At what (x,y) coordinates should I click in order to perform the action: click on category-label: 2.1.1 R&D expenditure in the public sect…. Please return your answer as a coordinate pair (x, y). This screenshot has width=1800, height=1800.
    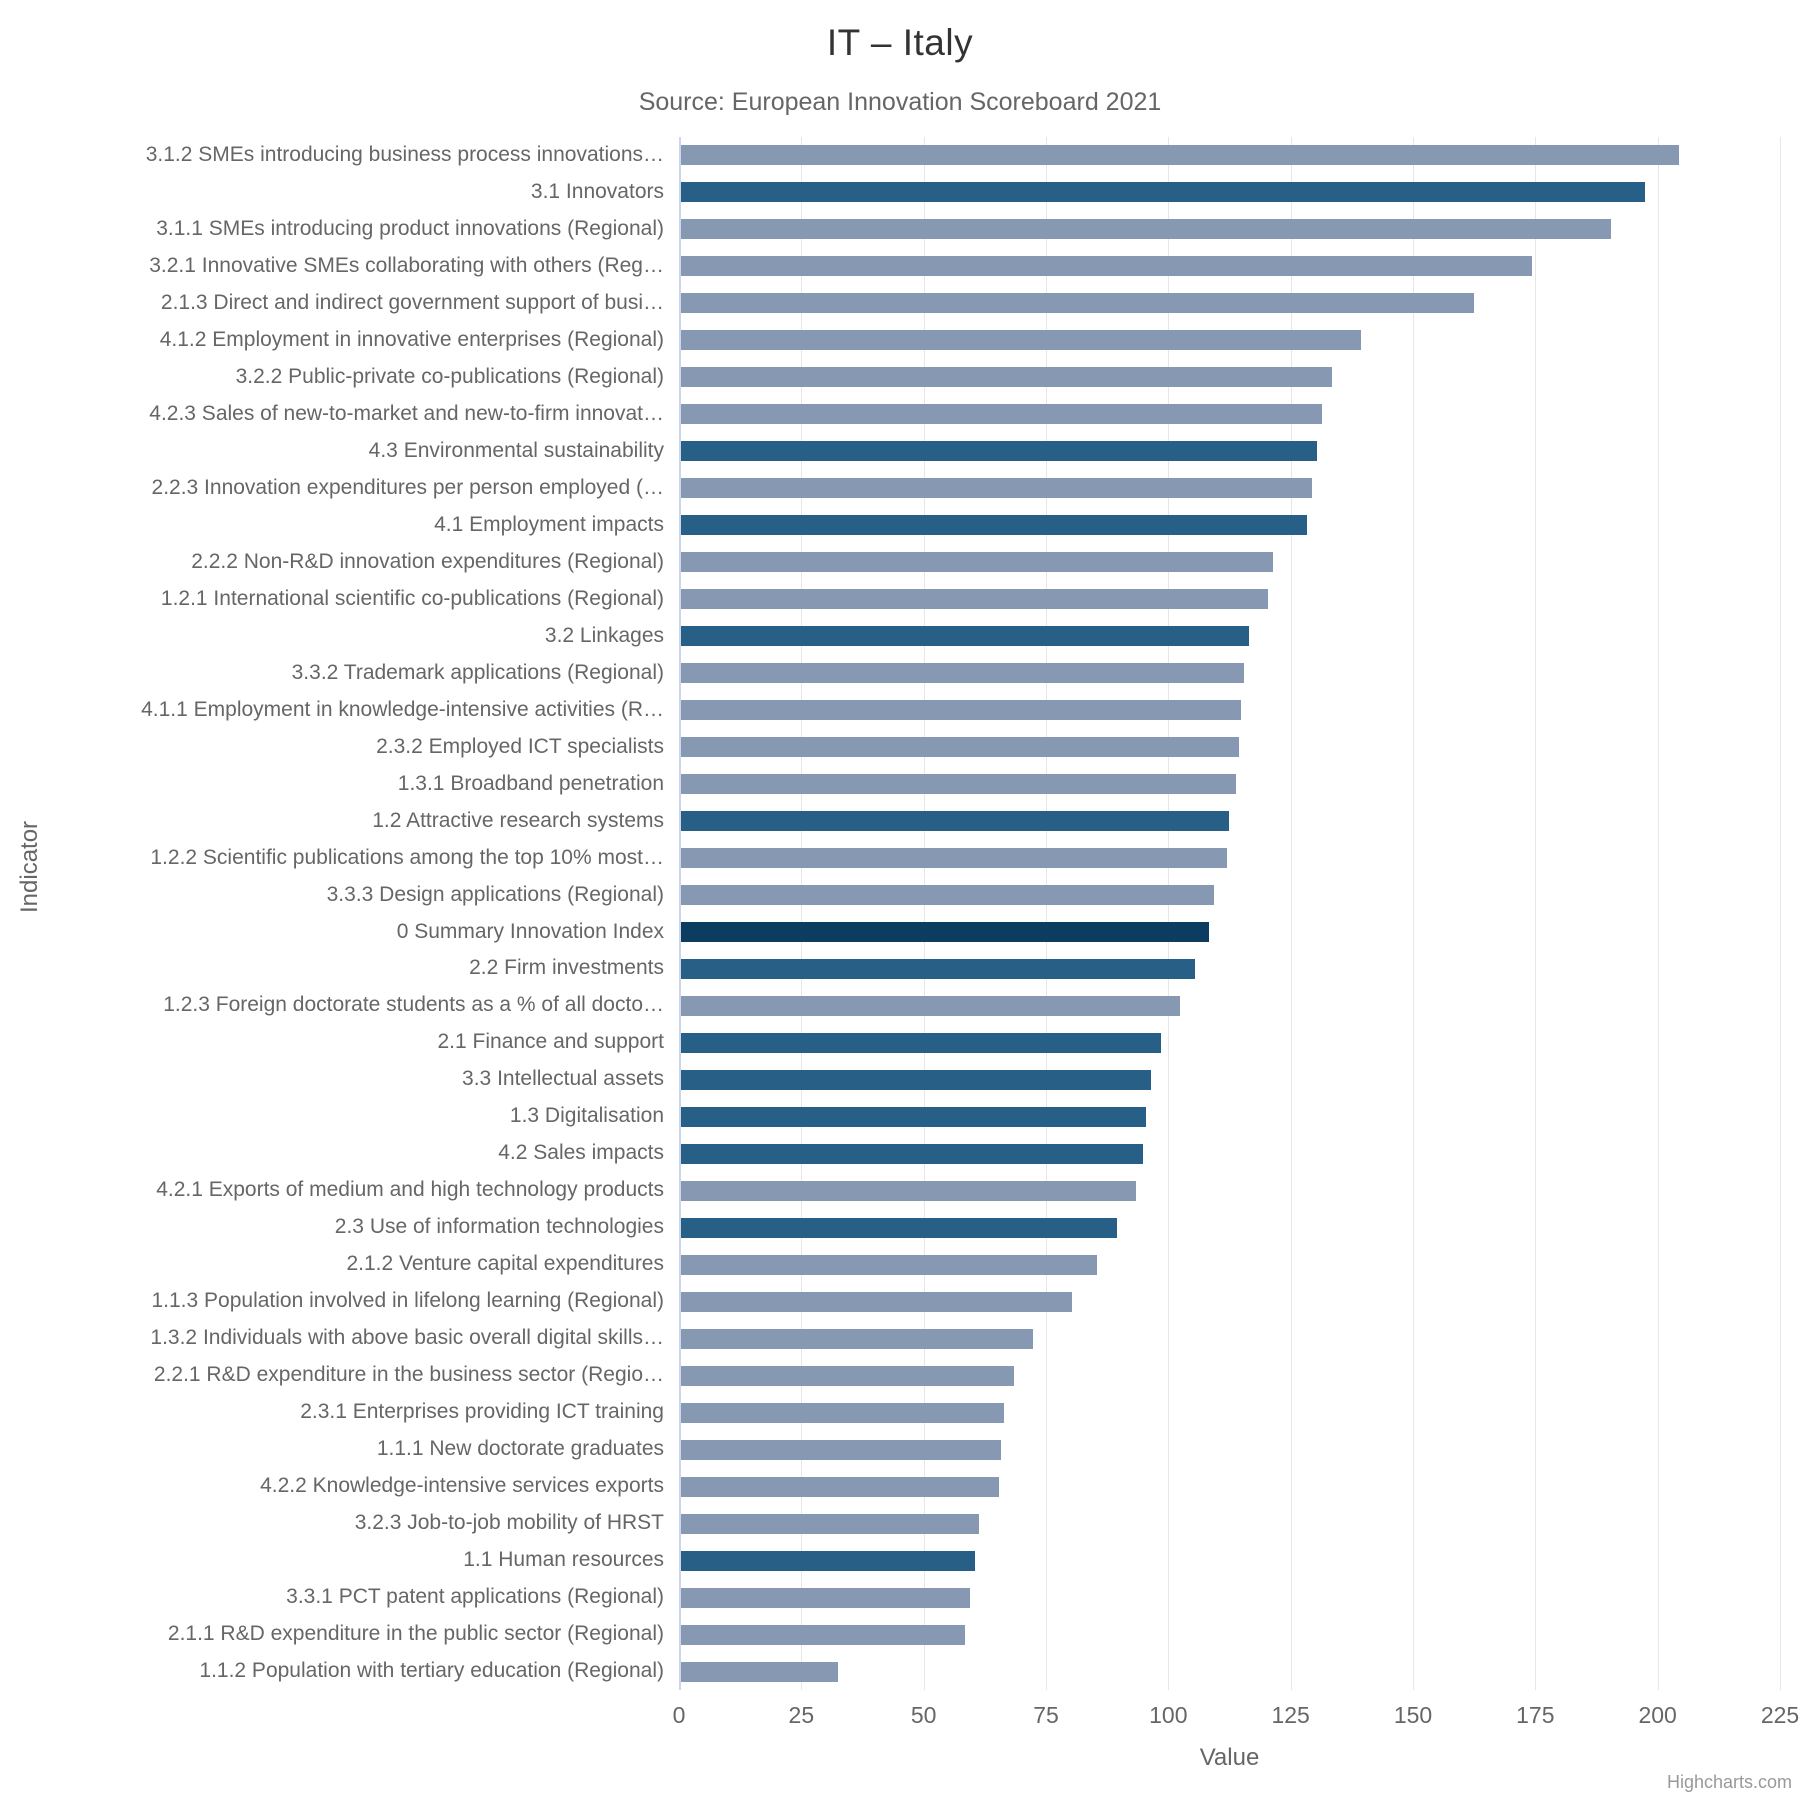
    Looking at the image, I should click on (415, 1634).